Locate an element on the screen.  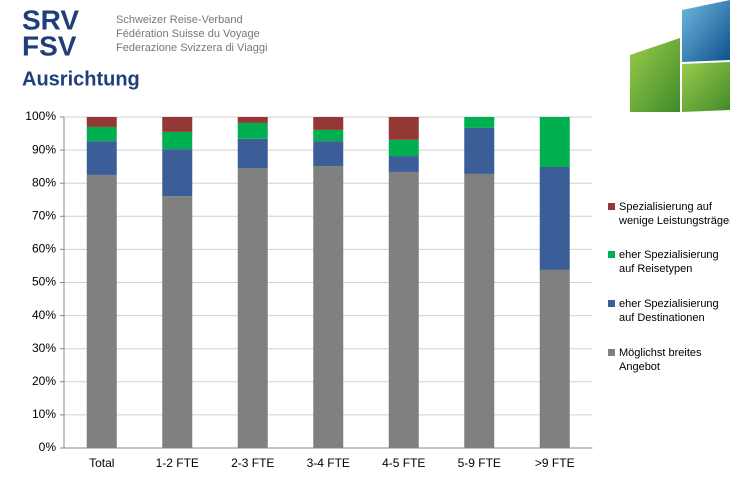
y-tick-label: 60% is located at coordinates (44, 249).